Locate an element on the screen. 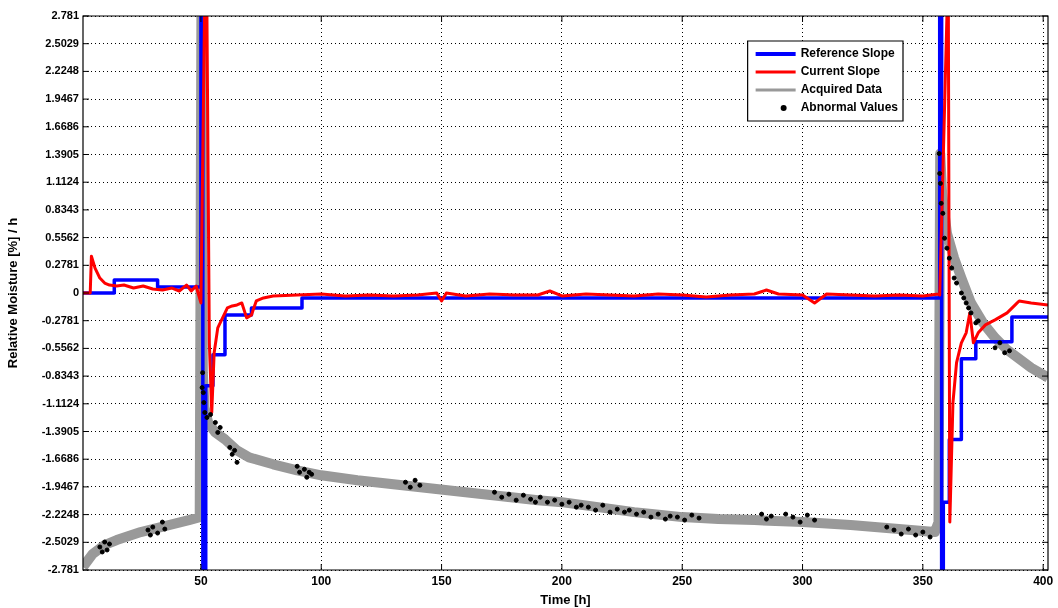 This screenshot has width=1058, height=608. y-tick-label: -0.2781 is located at coordinates (60, 319).